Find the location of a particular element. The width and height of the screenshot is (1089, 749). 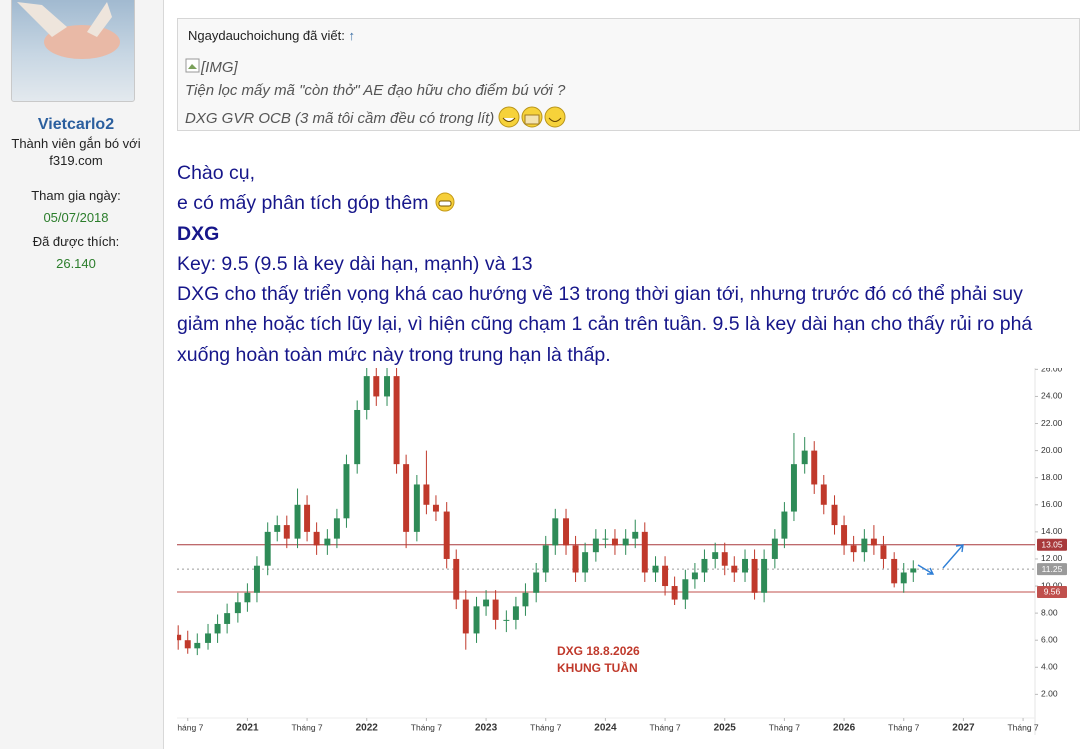

avatar-wing is located at coordinates (99, 19).